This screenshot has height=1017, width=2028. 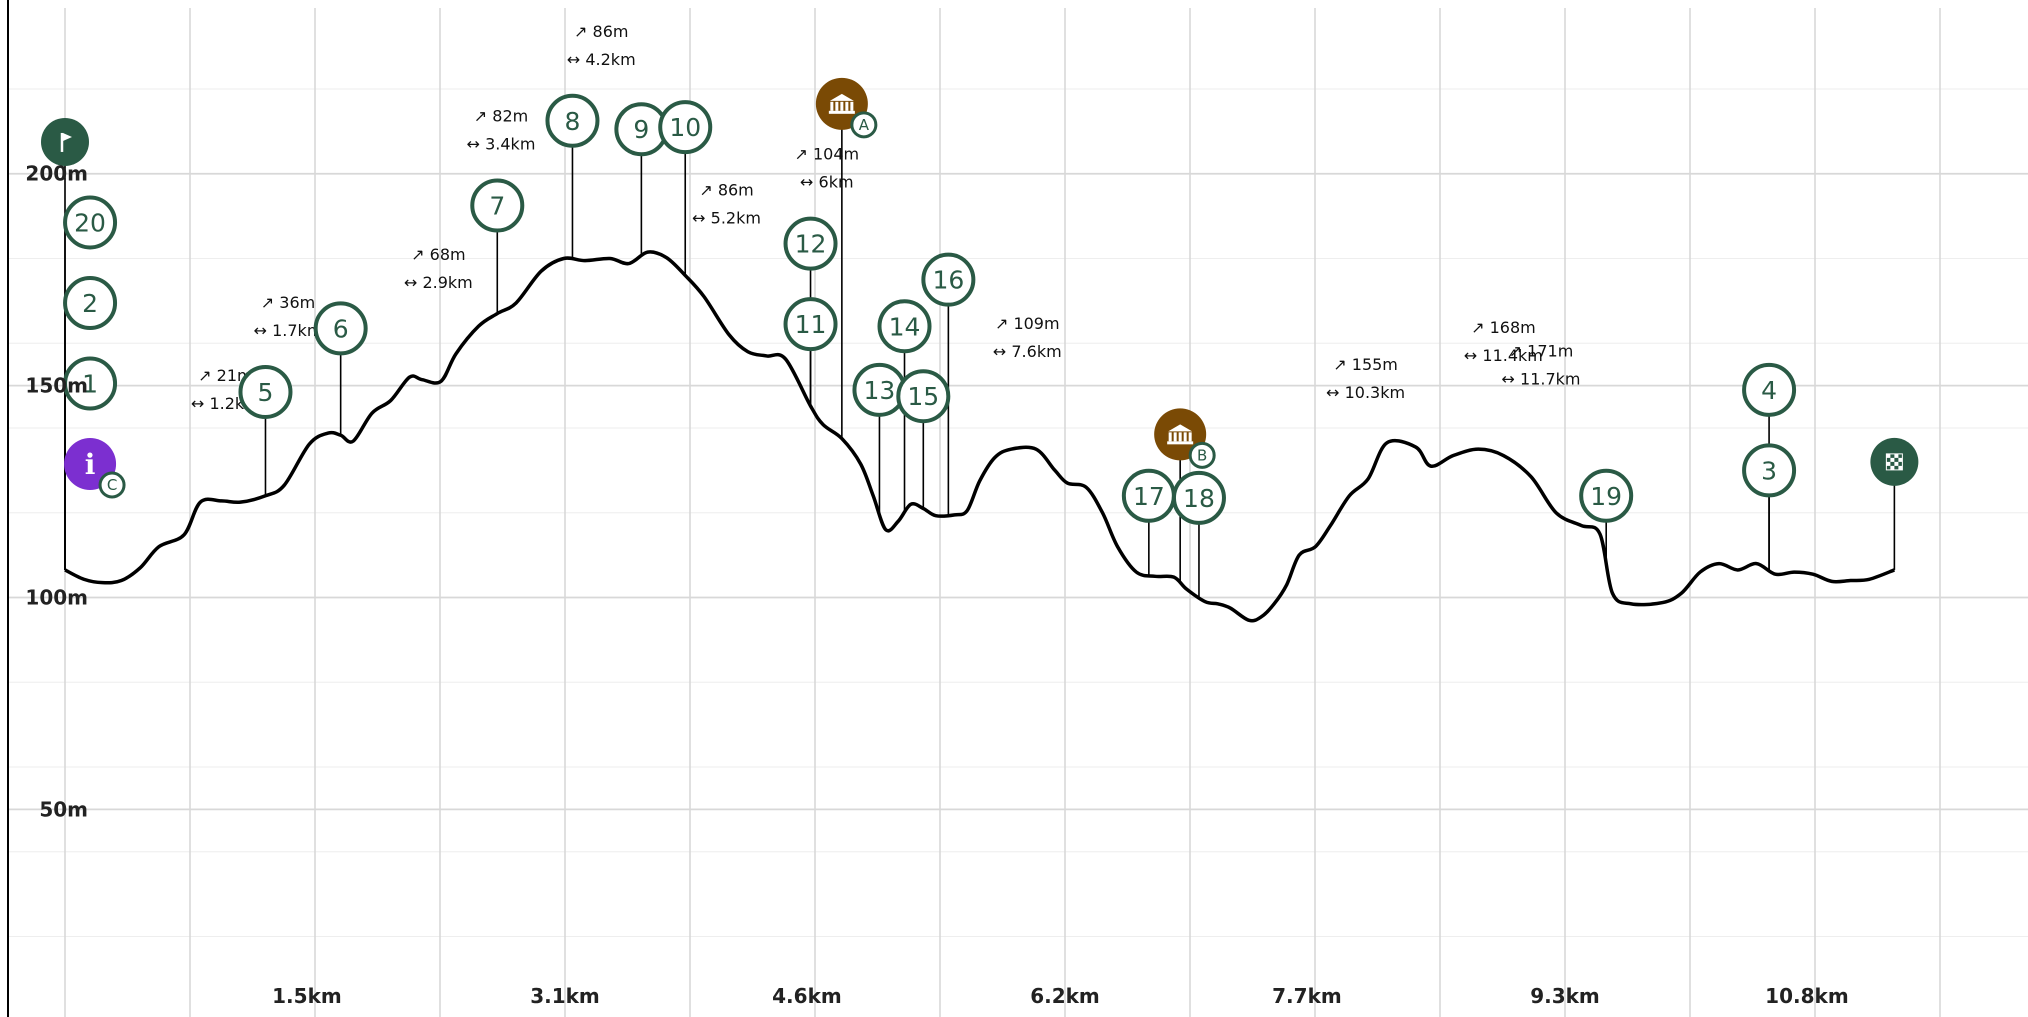 I want to click on distance-label: ↔ 4.2km, so click(x=601, y=59).